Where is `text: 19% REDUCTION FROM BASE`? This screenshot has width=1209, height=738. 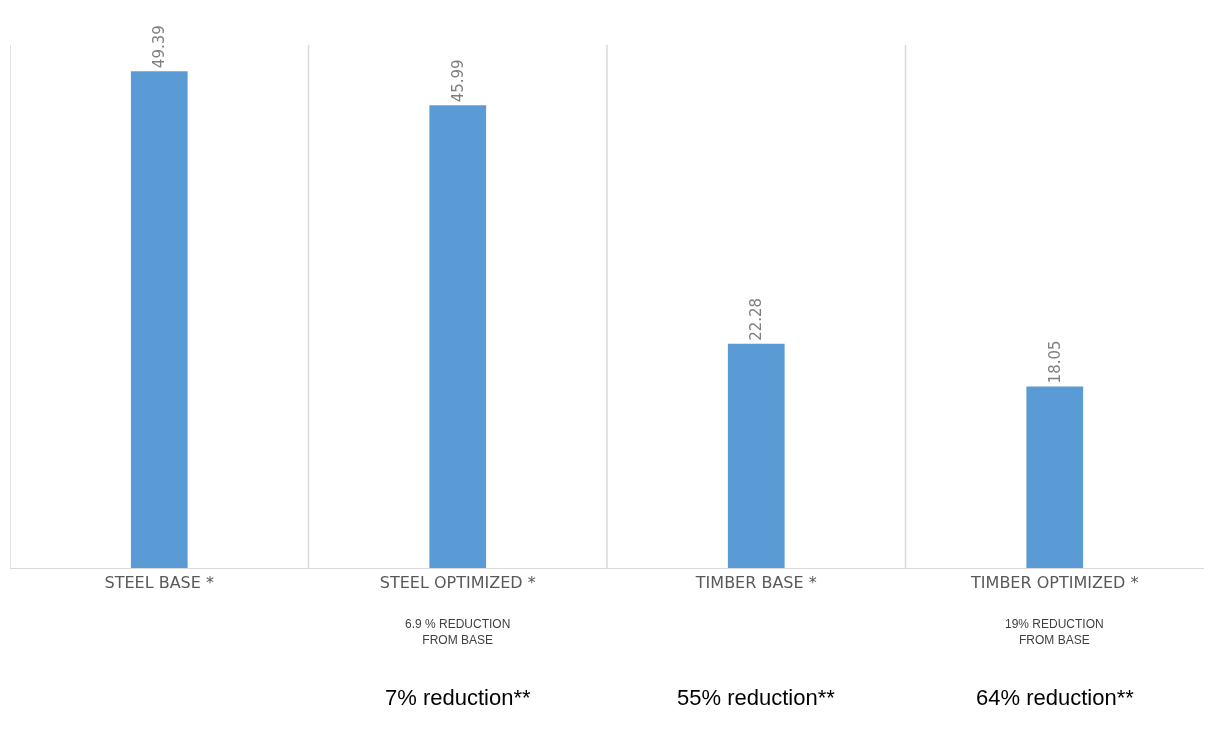
text: 19% REDUCTION FROM BASE is located at coordinates (1054, 632).